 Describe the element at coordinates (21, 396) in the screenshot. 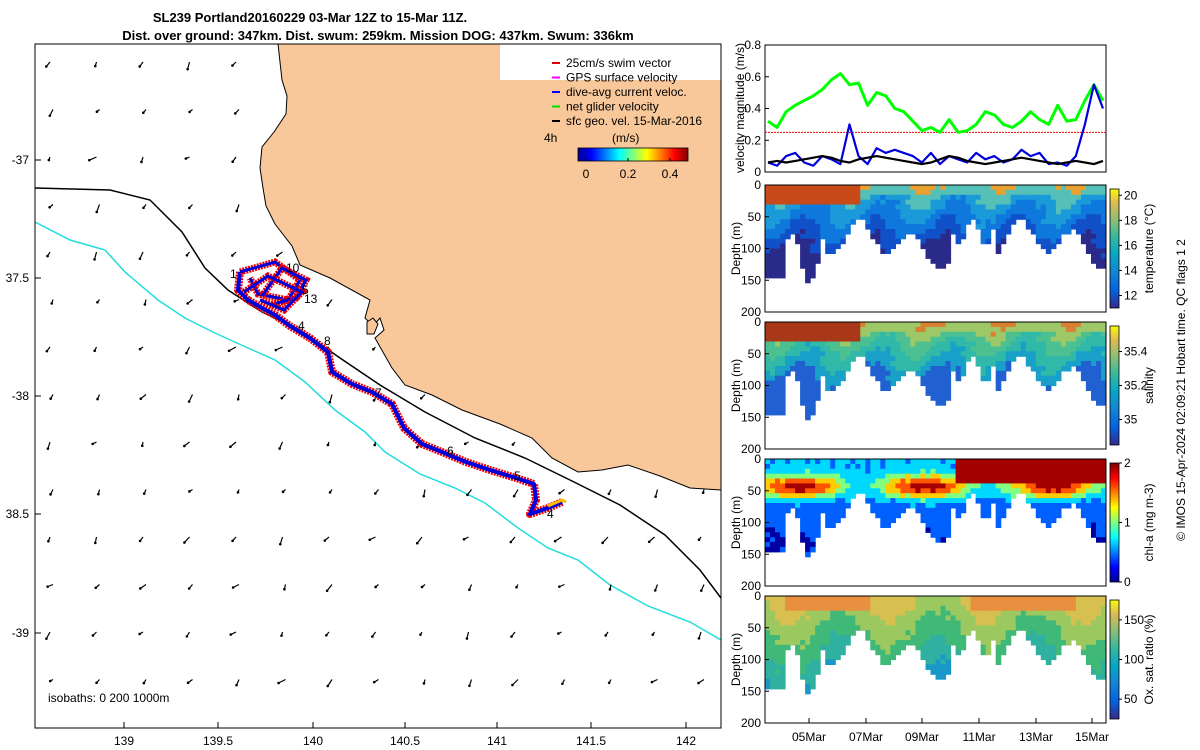

I see `map-y-tick-label: -38` at that location.